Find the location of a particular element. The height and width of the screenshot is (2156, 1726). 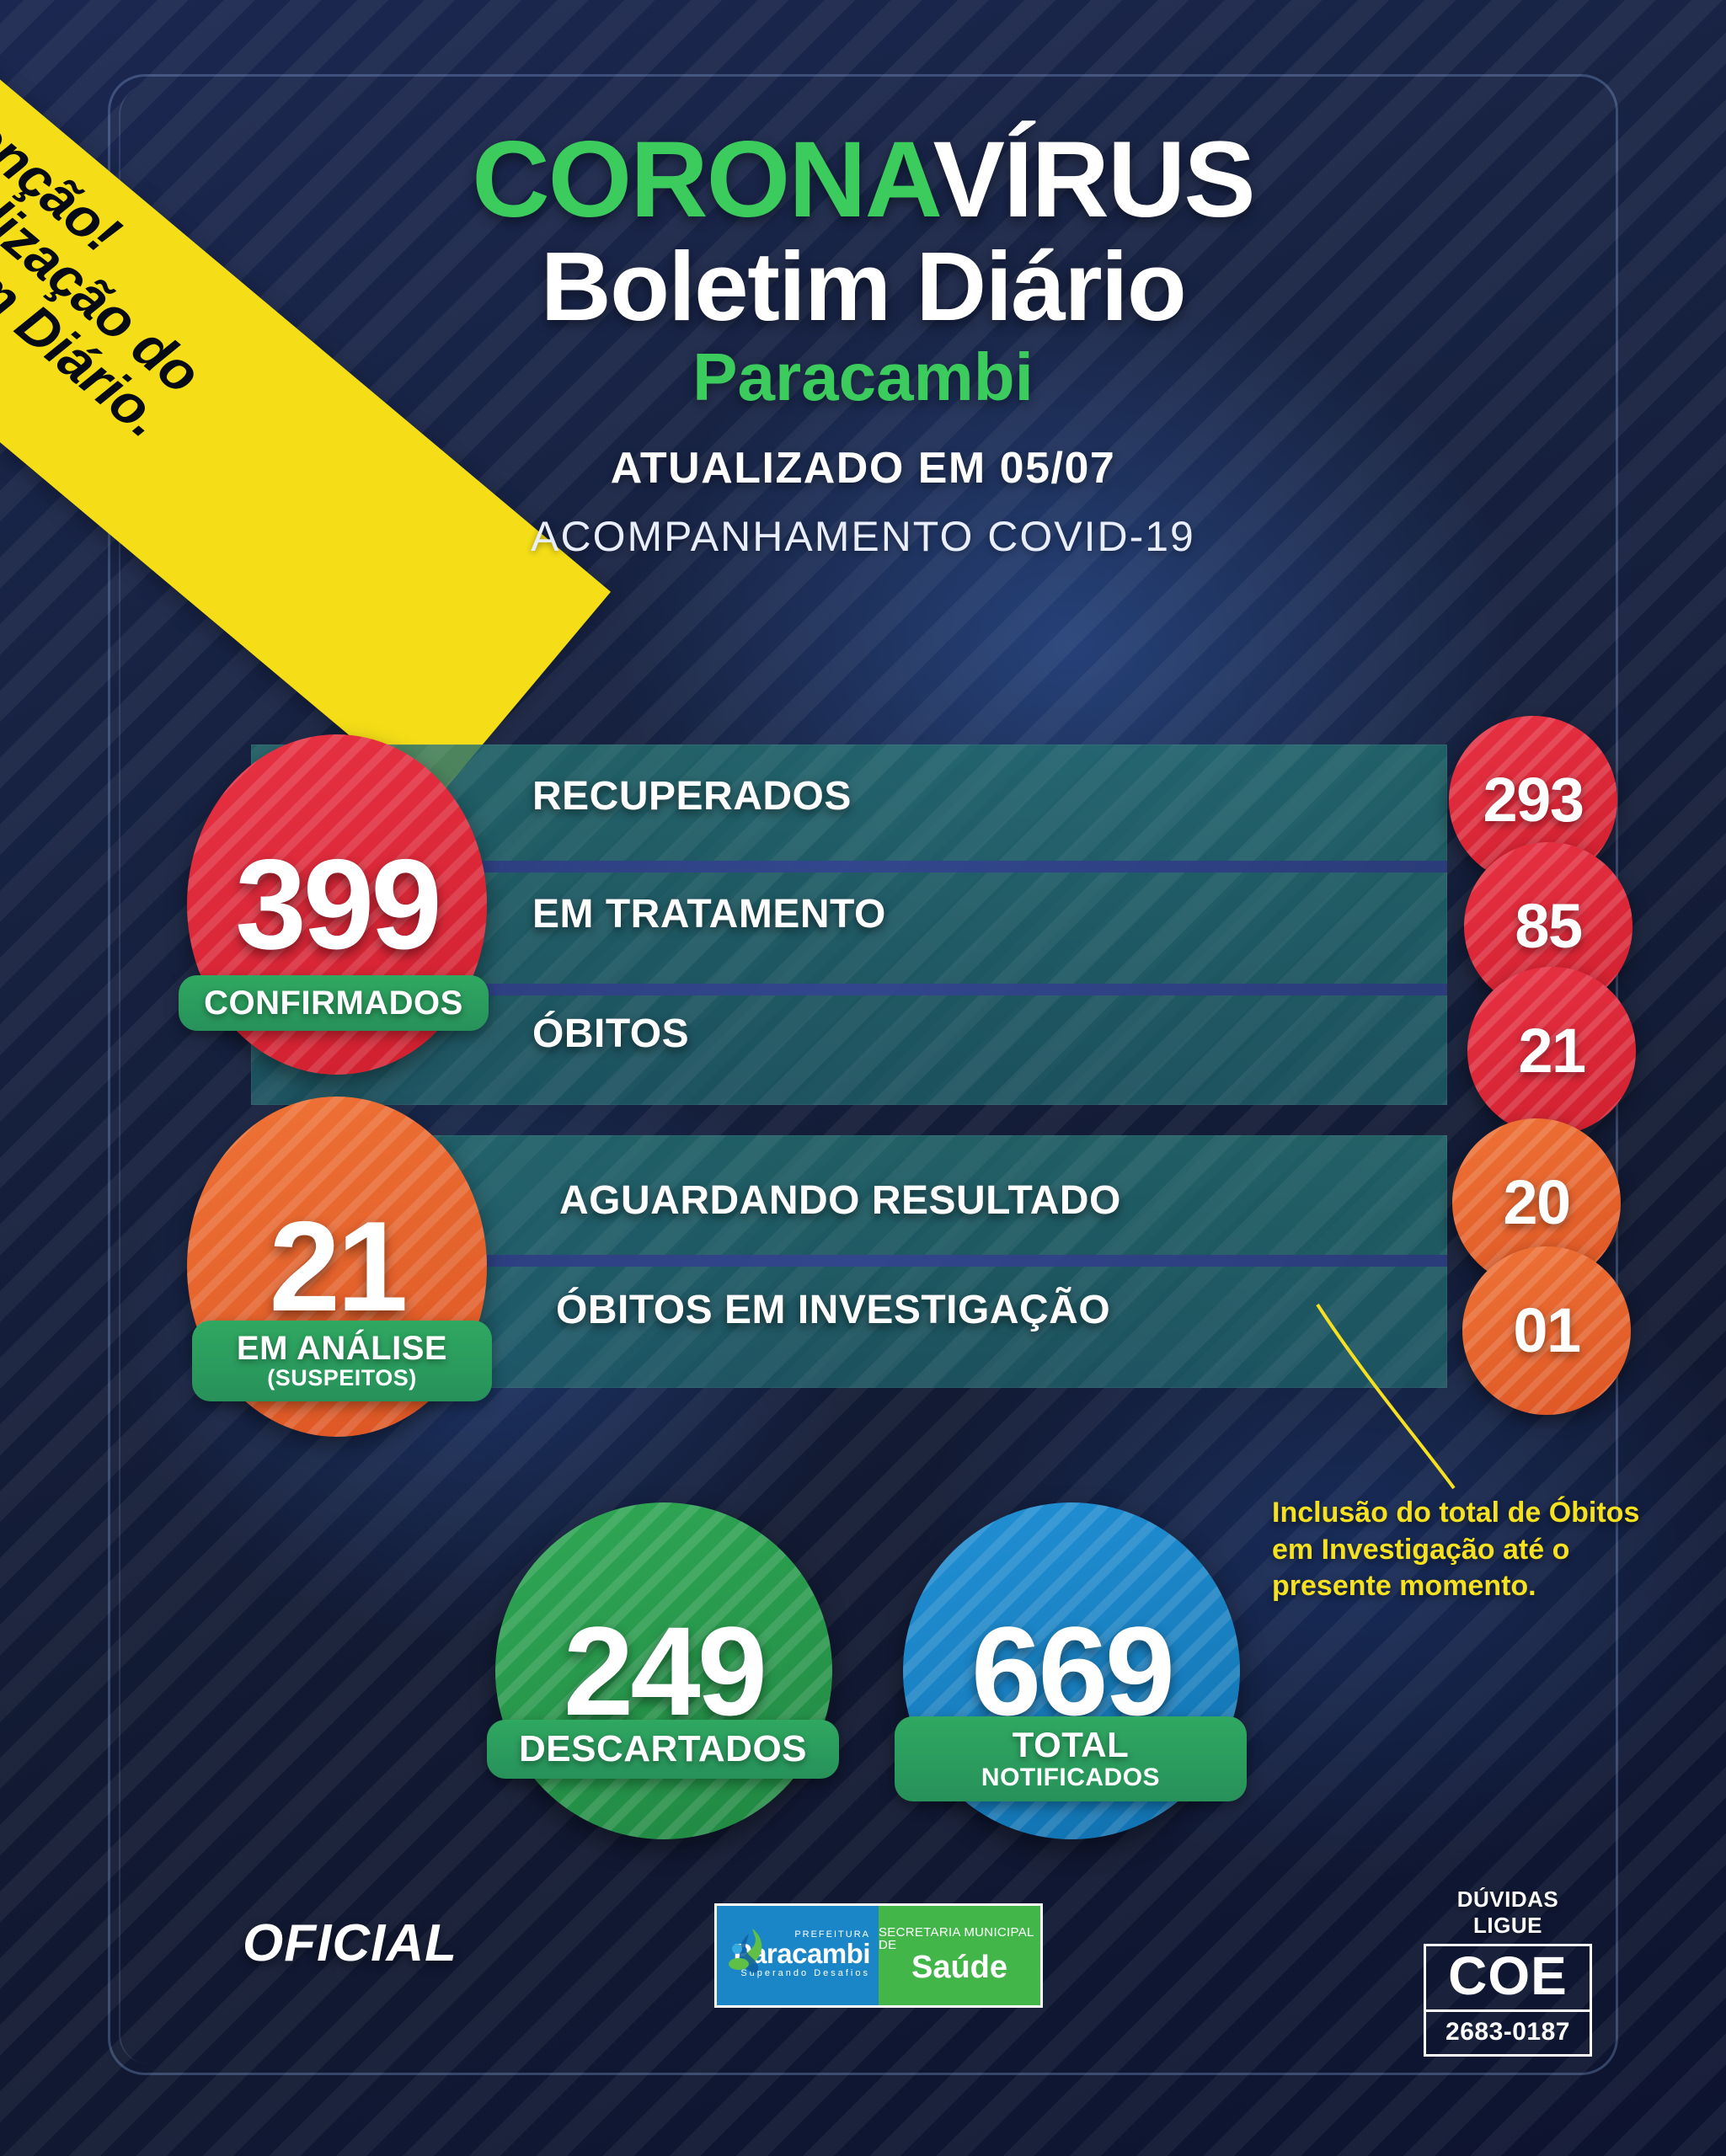

logo-saude-text: Saúde is located at coordinates (959, 1968).